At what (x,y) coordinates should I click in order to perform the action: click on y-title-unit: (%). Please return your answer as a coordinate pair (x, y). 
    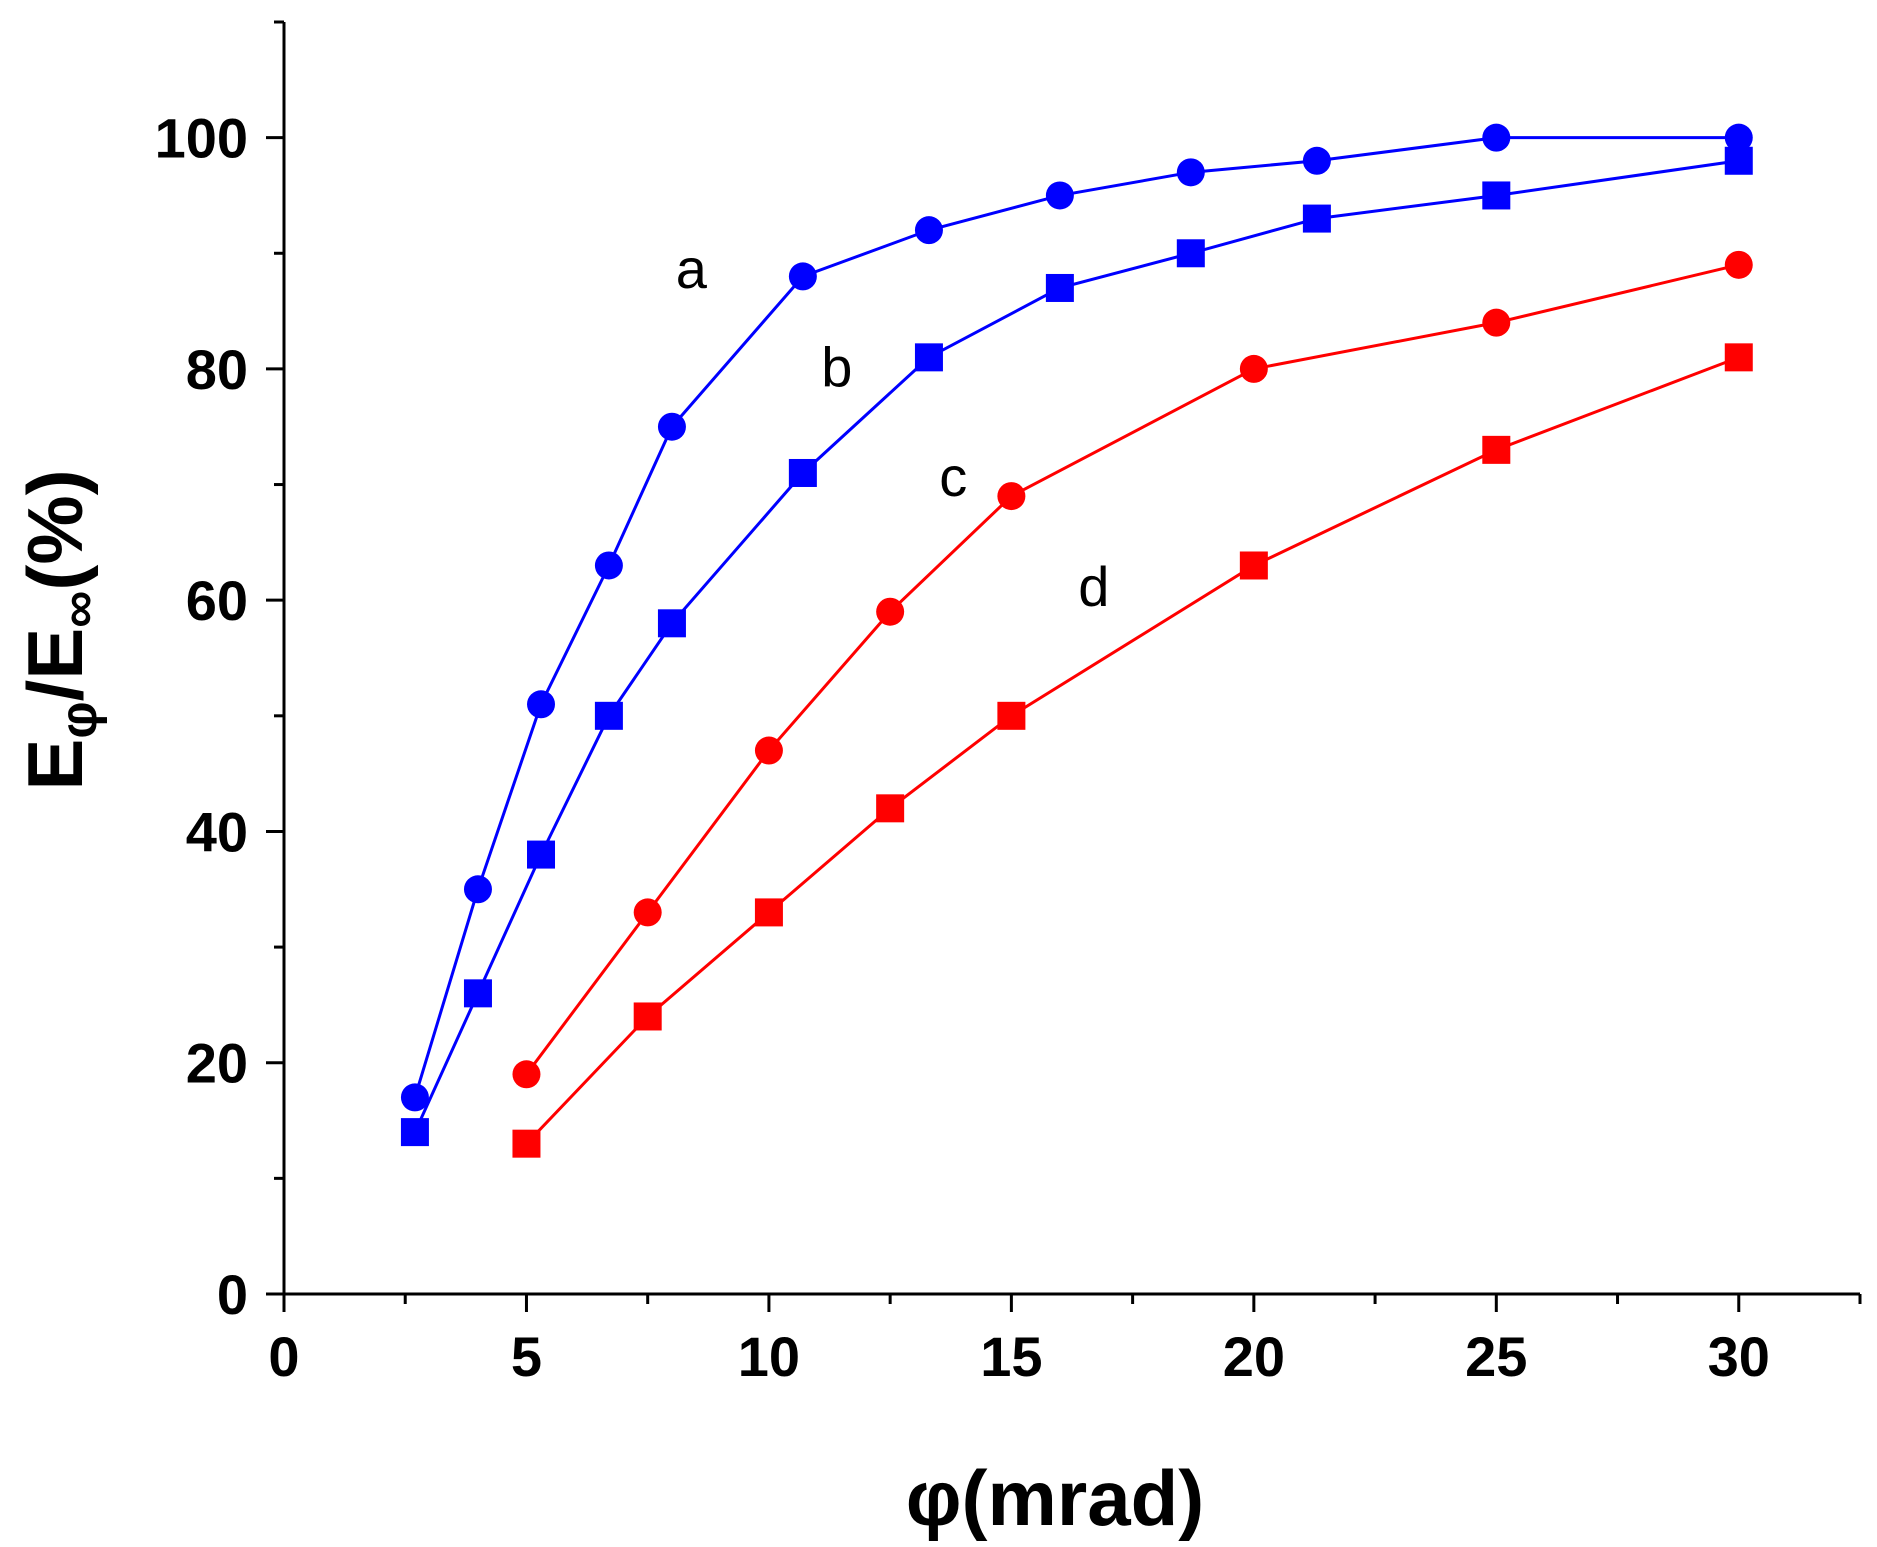
    Looking at the image, I should click on (55, 529).